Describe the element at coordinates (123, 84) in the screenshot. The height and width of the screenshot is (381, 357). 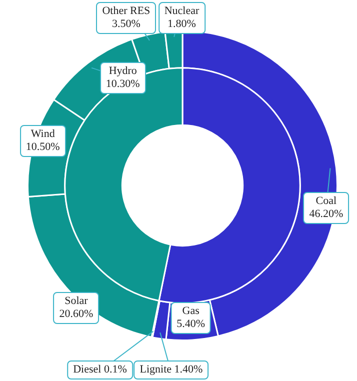
I see `data-label: 10.30%` at that location.